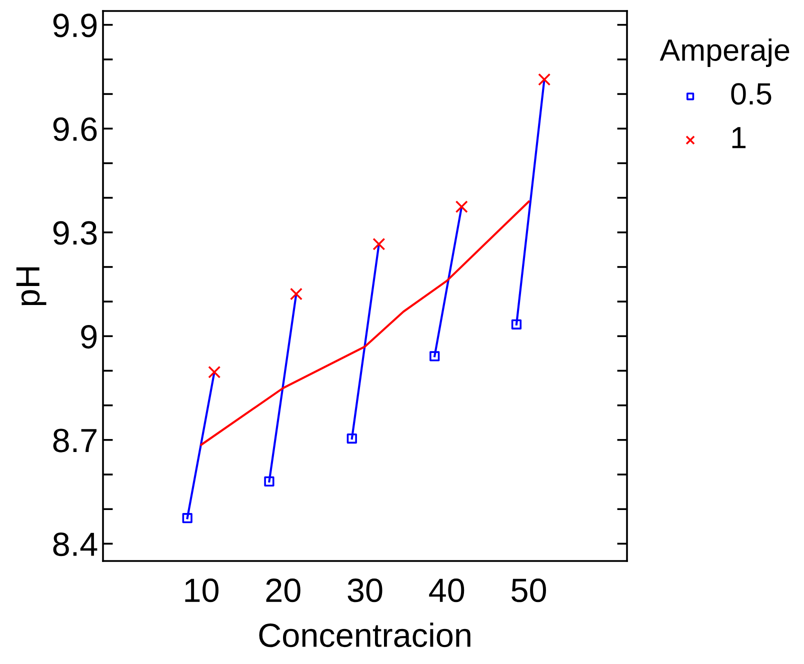  I want to click on y-tick-label: 8.4, so click(75, 544).